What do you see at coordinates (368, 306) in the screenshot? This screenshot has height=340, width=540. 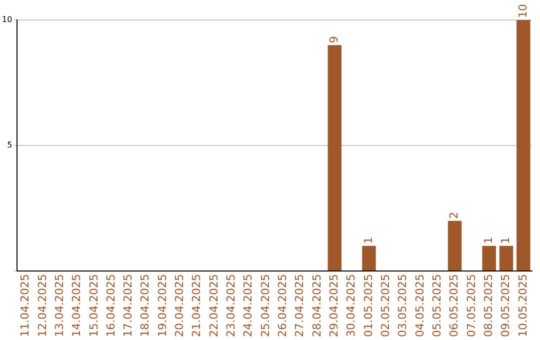 I see `x-tick-label: 01.05.2025` at bounding box center [368, 306].